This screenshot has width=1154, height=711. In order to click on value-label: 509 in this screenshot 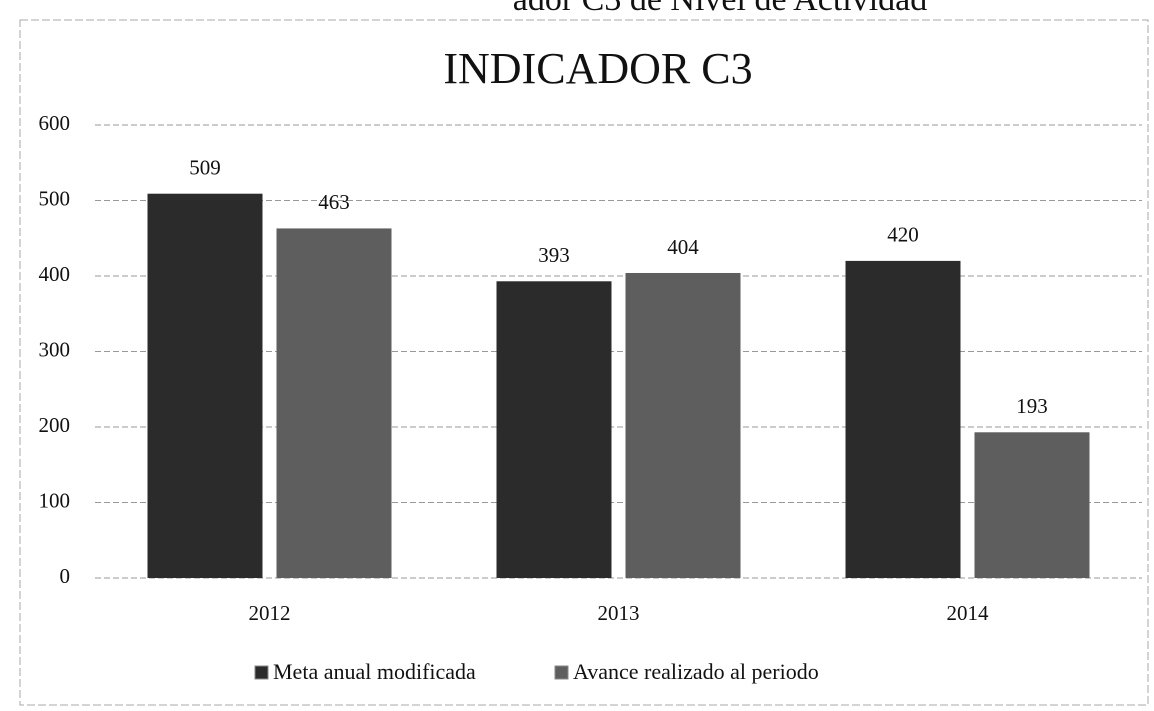, I will do `click(205, 168)`.